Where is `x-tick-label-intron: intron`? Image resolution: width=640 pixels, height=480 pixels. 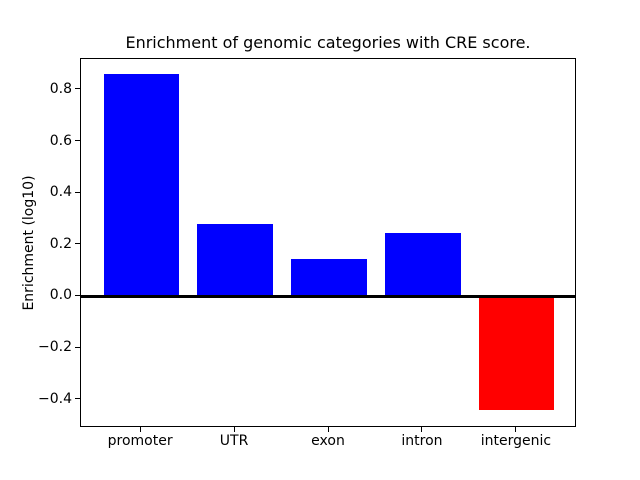
x-tick-label-intron: intron is located at coordinates (422, 441).